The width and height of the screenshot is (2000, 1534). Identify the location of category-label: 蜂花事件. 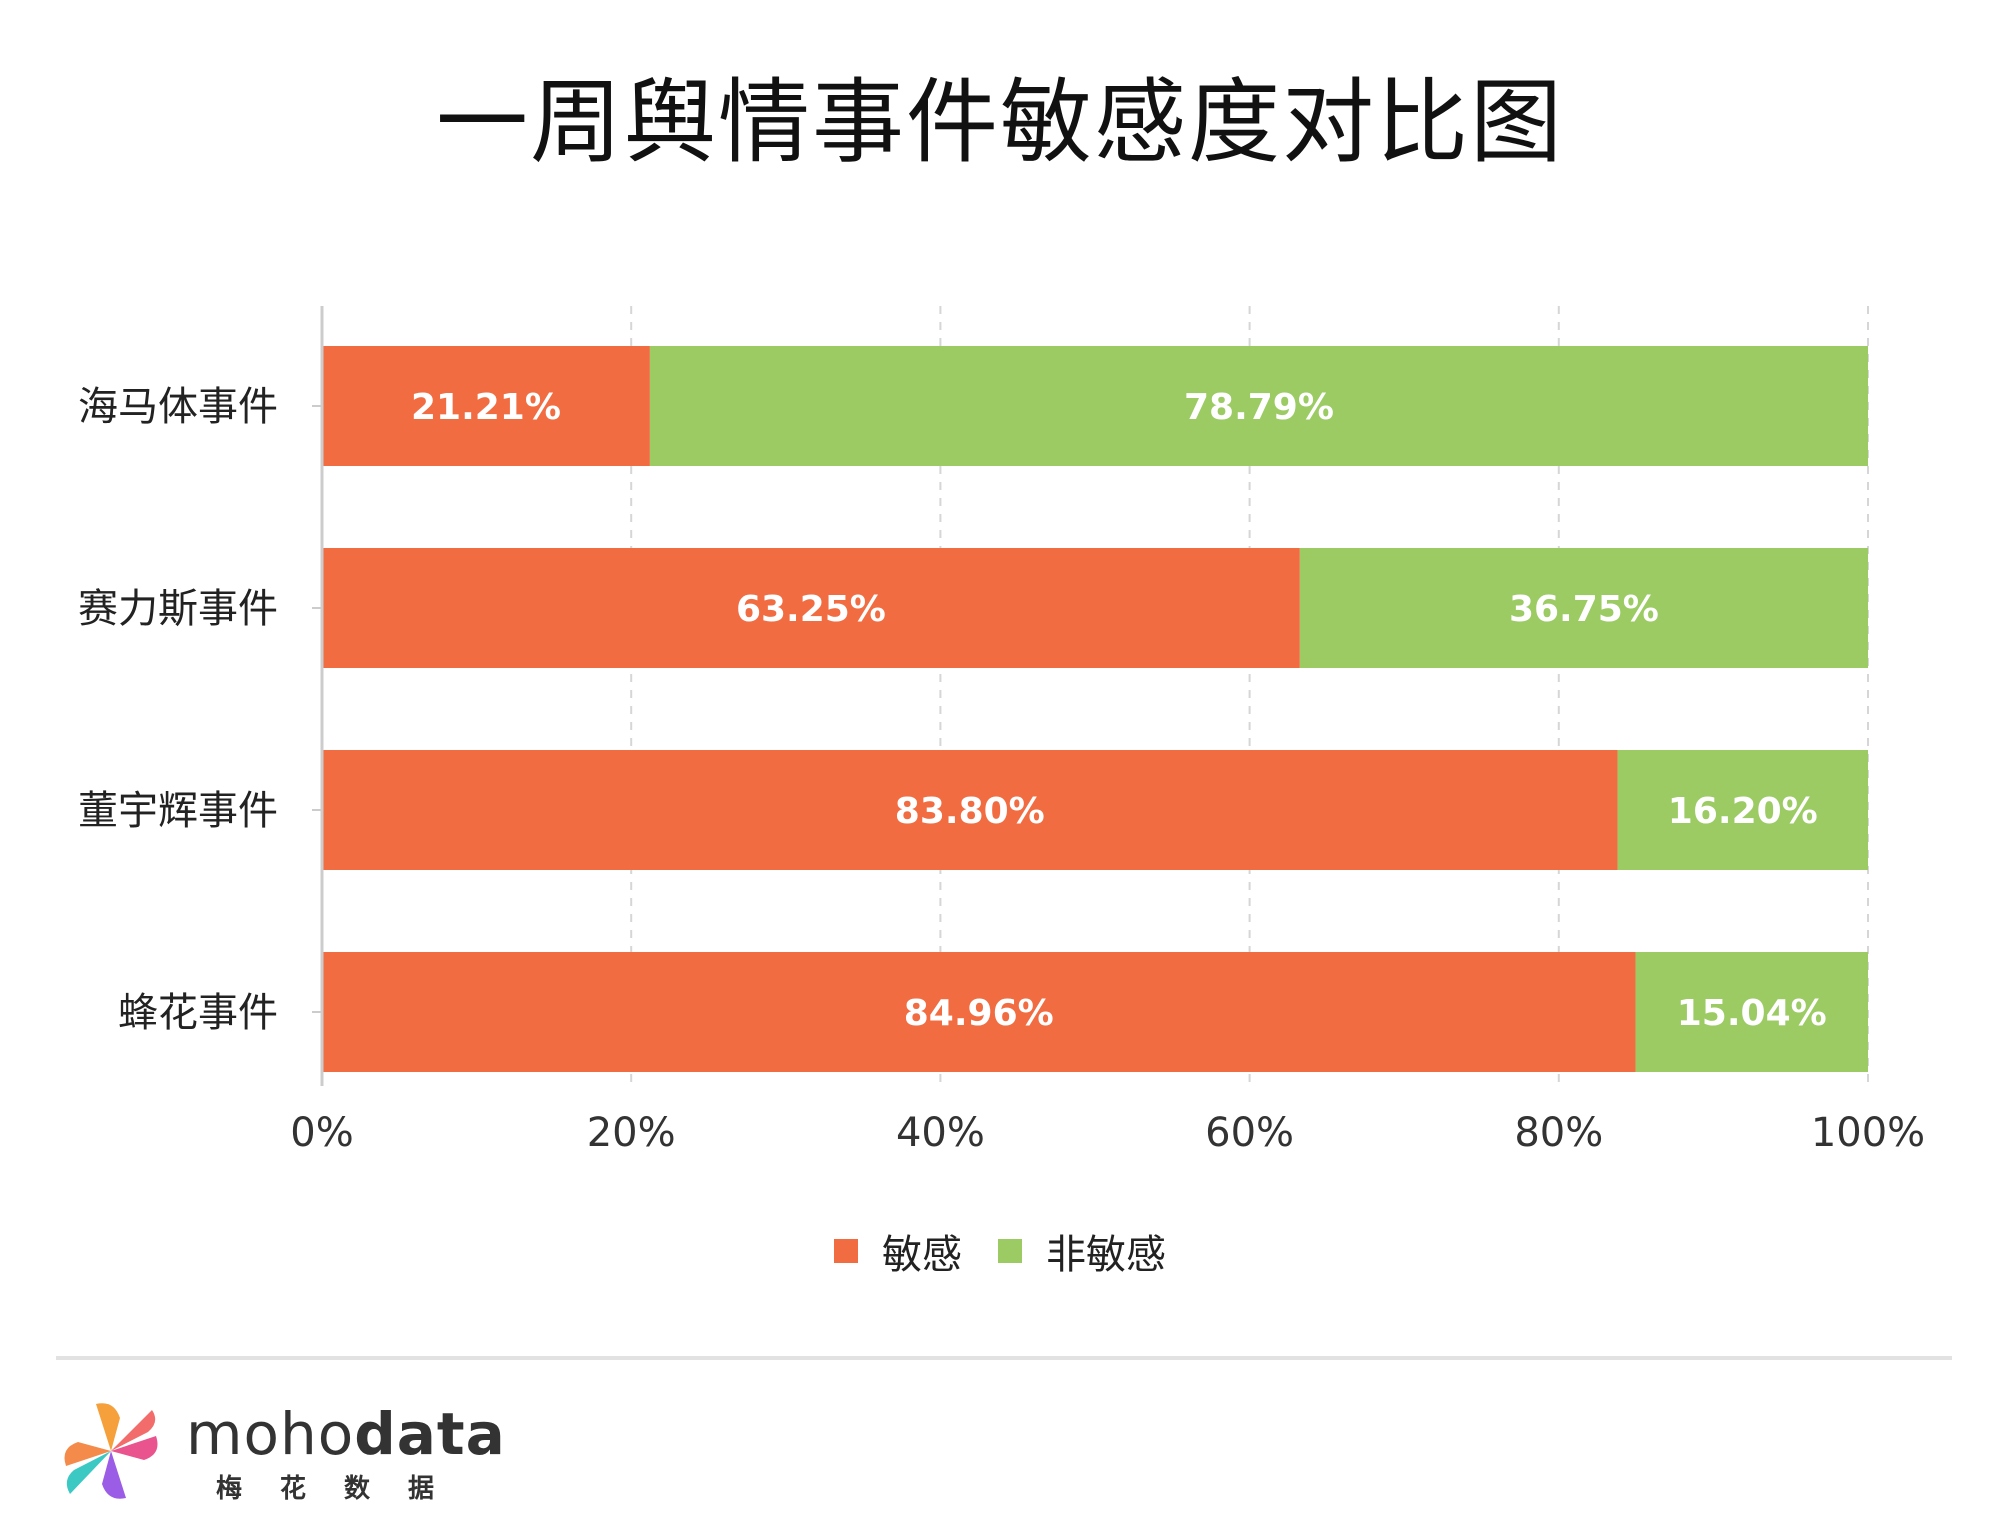
(198, 1013).